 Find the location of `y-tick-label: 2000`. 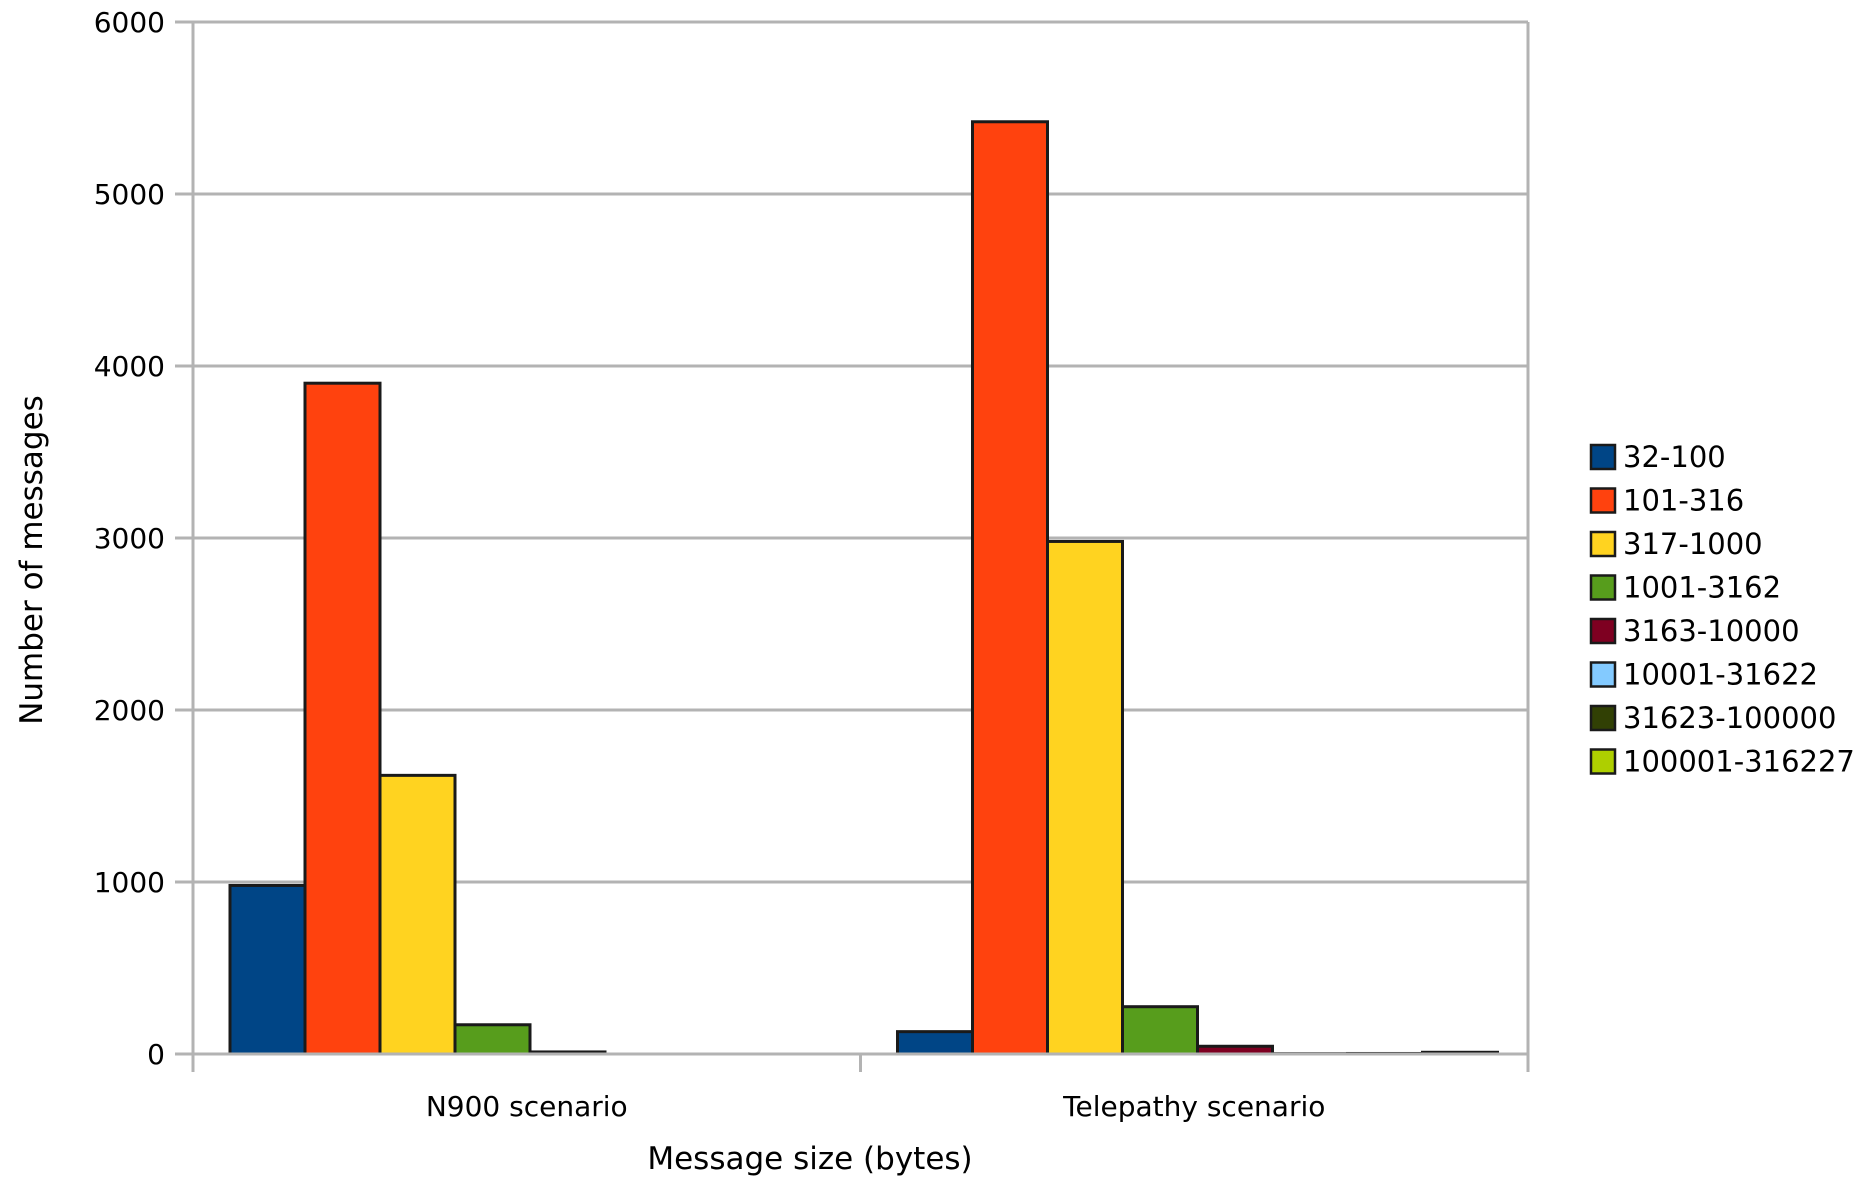

y-tick-label: 2000 is located at coordinates (129, 710).